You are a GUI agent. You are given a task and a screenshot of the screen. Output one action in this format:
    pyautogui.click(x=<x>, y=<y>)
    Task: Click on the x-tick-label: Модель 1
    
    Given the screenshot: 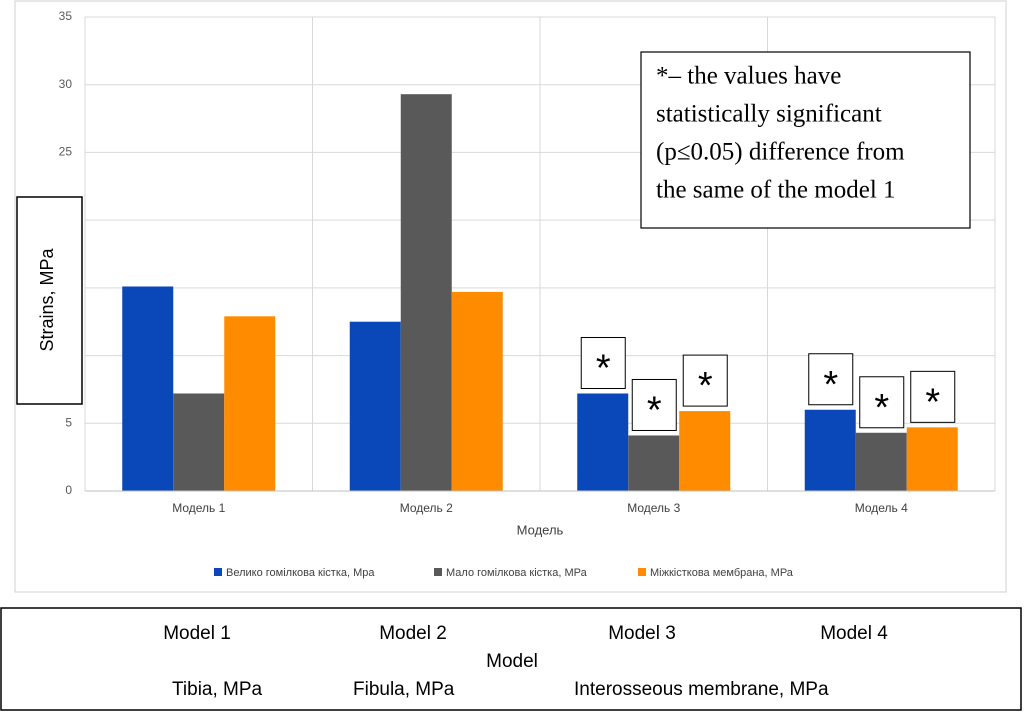 What is the action you would take?
    pyautogui.click(x=198, y=508)
    